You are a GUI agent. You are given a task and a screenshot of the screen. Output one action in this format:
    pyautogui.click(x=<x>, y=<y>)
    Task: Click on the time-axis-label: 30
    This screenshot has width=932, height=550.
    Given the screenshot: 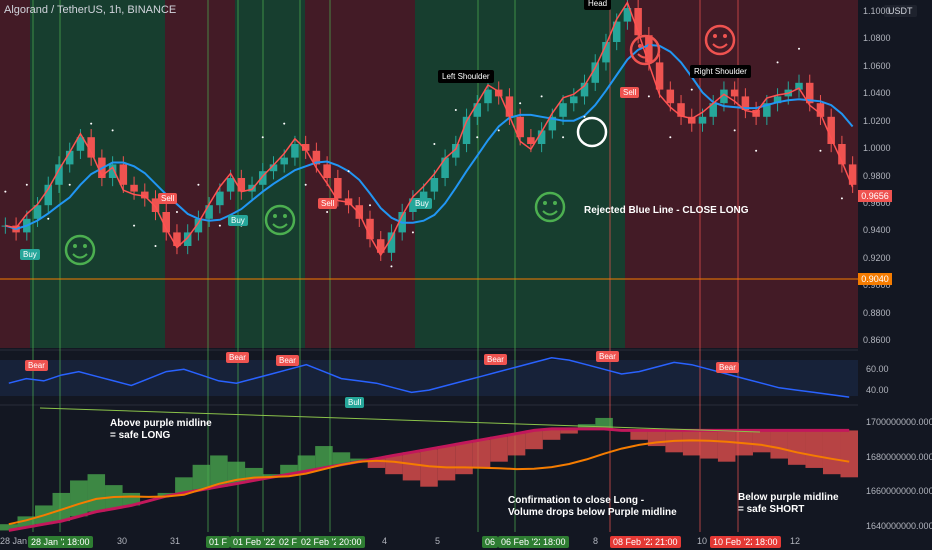 What is the action you would take?
    pyautogui.click(x=122, y=541)
    